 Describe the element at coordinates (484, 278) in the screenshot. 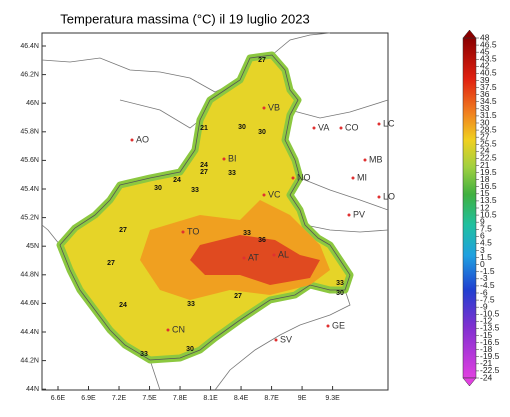

I see `colorbar-label: -3` at that location.